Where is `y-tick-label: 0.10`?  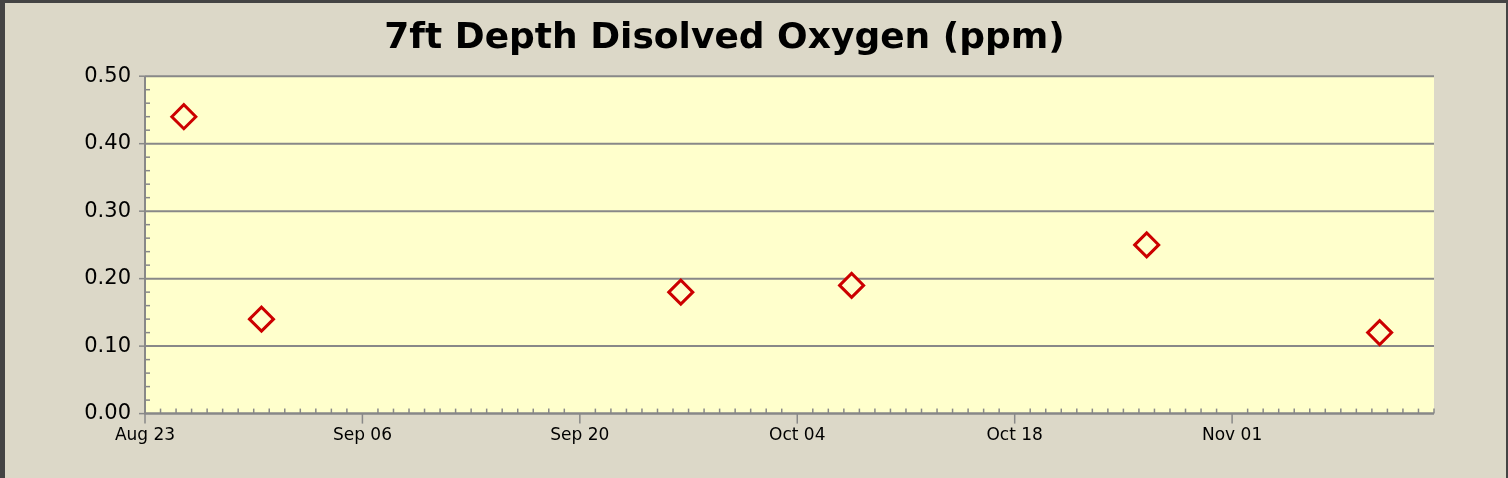 y-tick-label: 0.10 is located at coordinates (107, 344).